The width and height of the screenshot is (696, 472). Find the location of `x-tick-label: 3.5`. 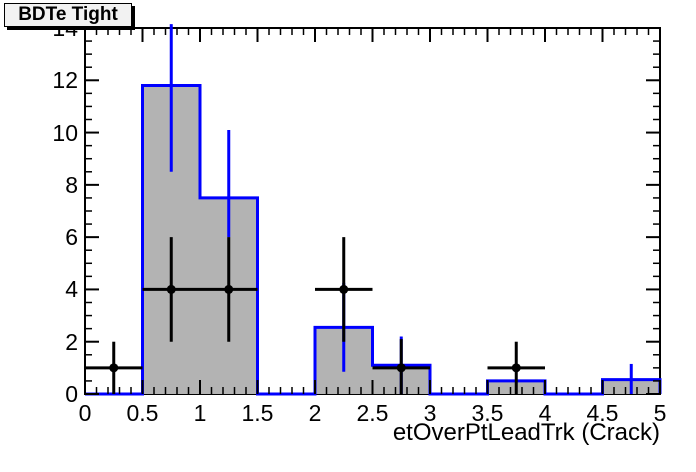

x-tick-label: 3.5 is located at coordinates (487, 413).